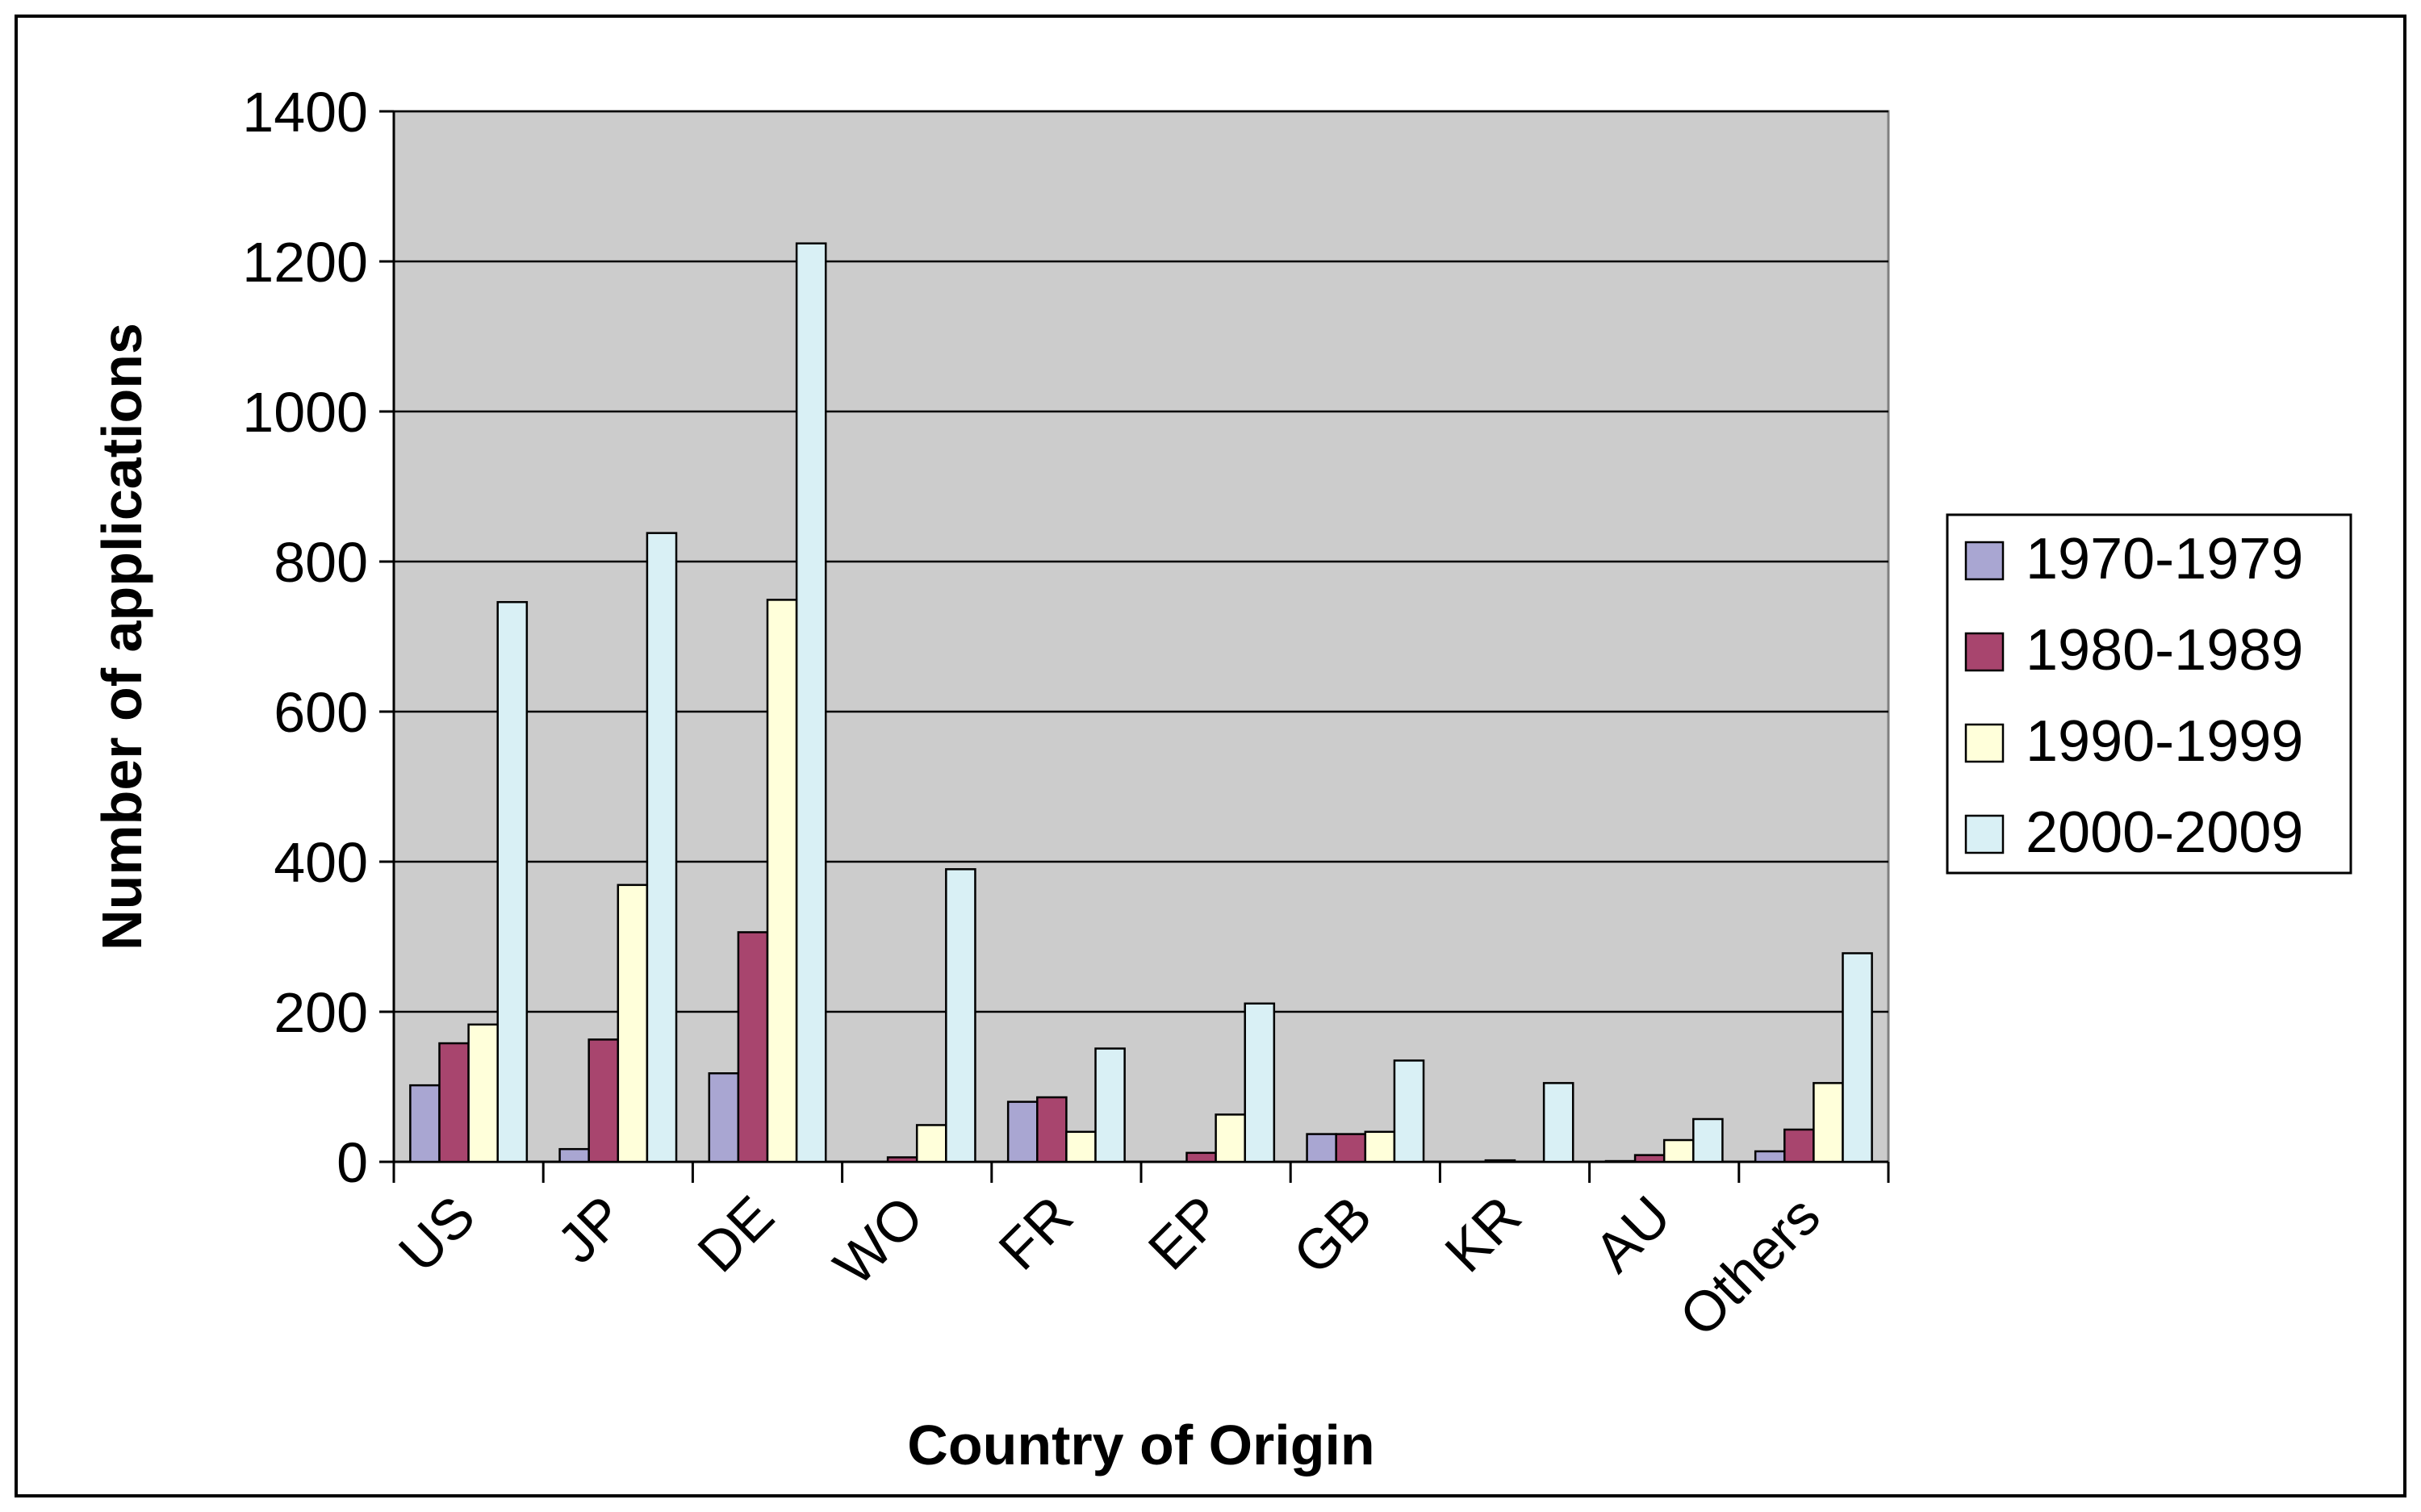  What do you see at coordinates (2164, 559) in the screenshot?
I see `legend-label: 1970-1979` at bounding box center [2164, 559].